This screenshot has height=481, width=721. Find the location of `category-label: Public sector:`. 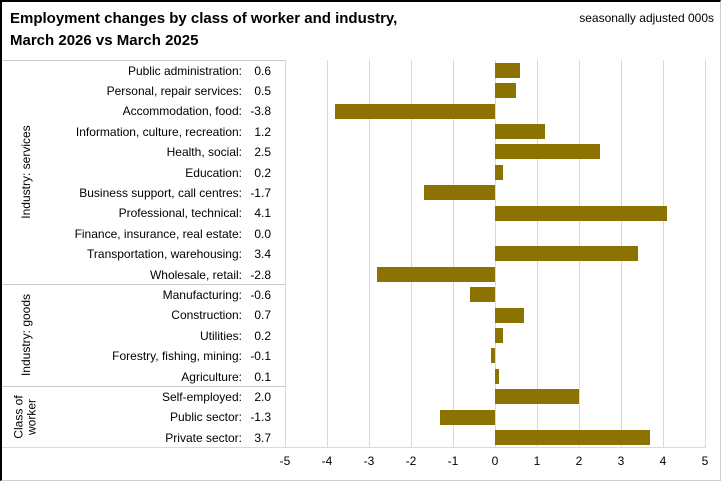

category-label: Public sector: is located at coordinates (205, 417).